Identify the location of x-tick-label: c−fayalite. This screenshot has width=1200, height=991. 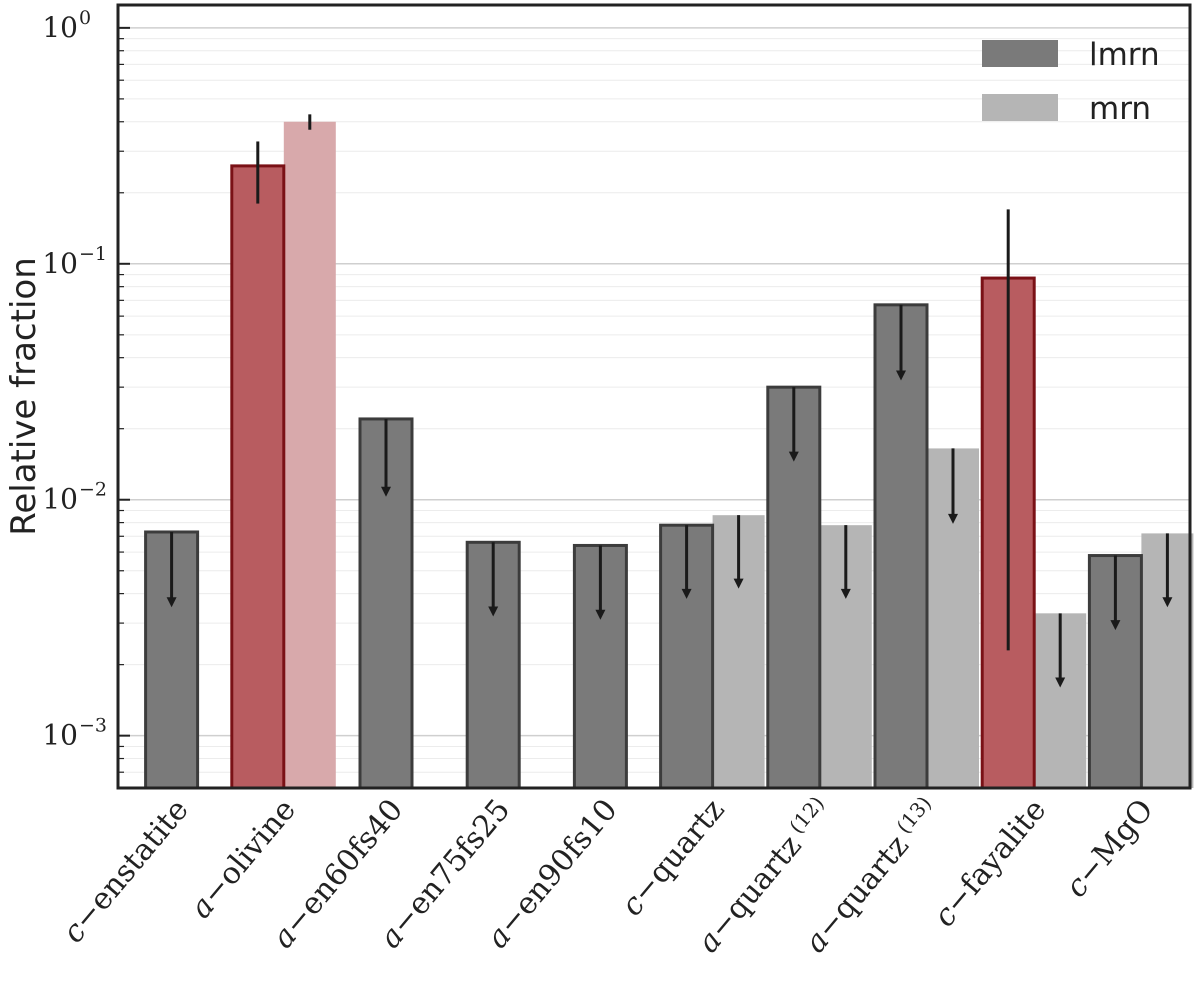
(990, 863).